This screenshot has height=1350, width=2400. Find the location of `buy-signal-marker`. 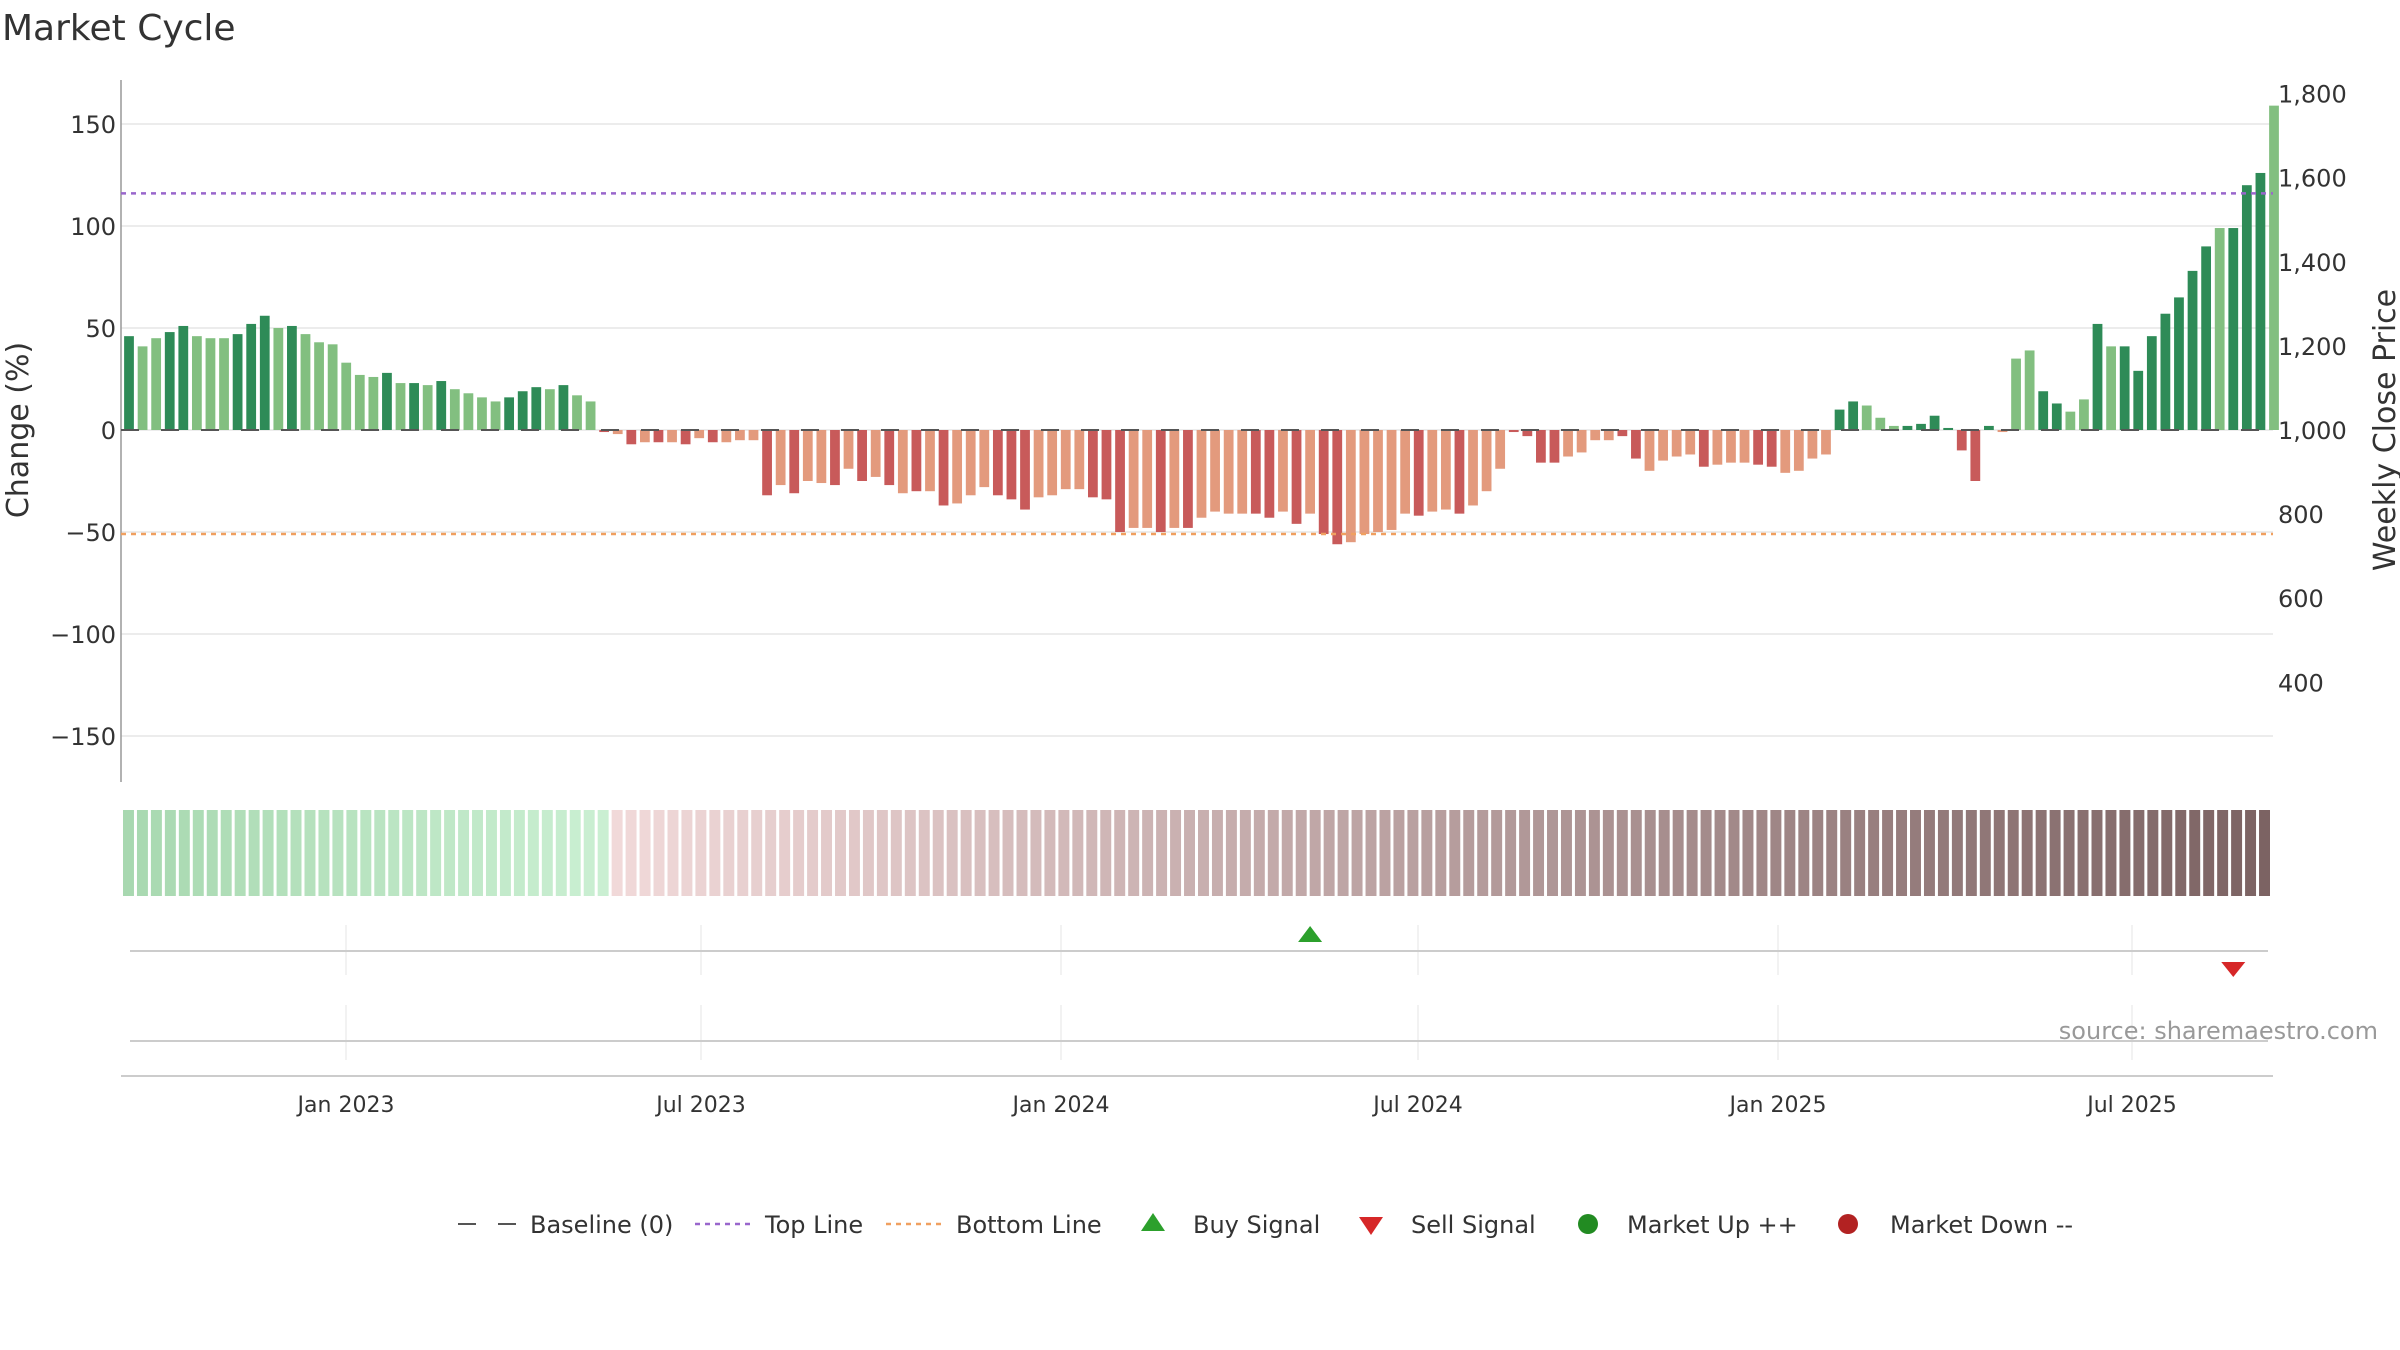

buy-signal-marker is located at coordinates (1310, 934).